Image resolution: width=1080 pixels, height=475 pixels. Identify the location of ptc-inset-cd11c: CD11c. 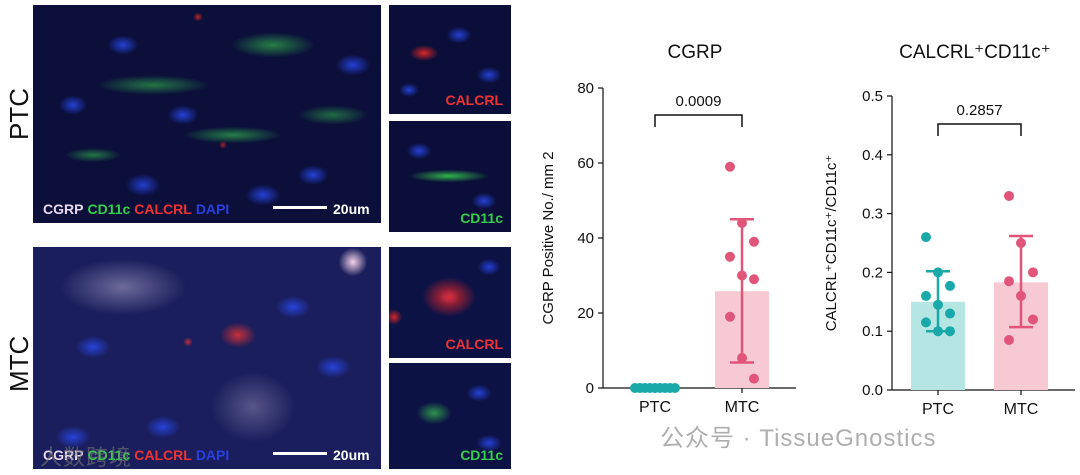
(450, 176).